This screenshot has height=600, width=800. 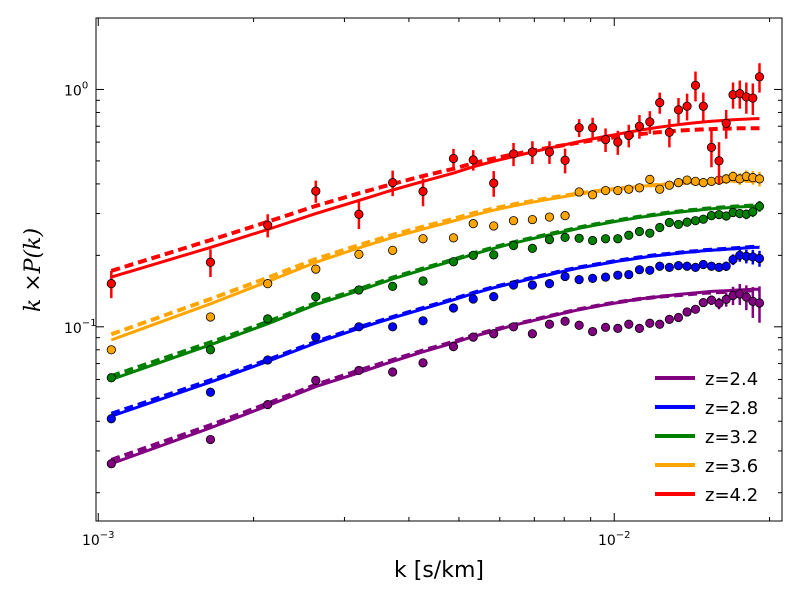 What do you see at coordinates (731, 466) in the screenshot?
I see `legend-label: z=3.6` at bounding box center [731, 466].